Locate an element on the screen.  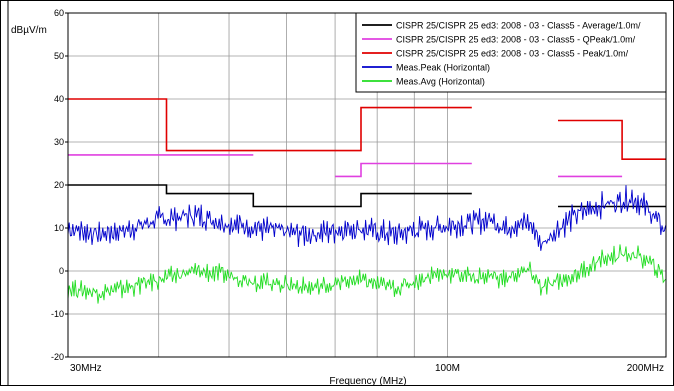
x-axis-ticks: 30MHz 100M 200MHz is located at coordinates (367, 368).